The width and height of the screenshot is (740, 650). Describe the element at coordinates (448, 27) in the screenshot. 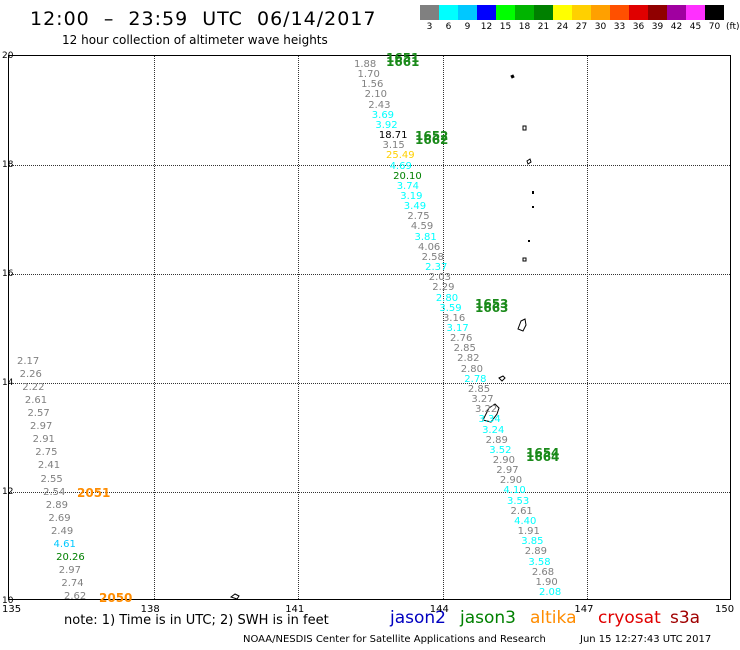

I see `legend-label: 6` at that location.